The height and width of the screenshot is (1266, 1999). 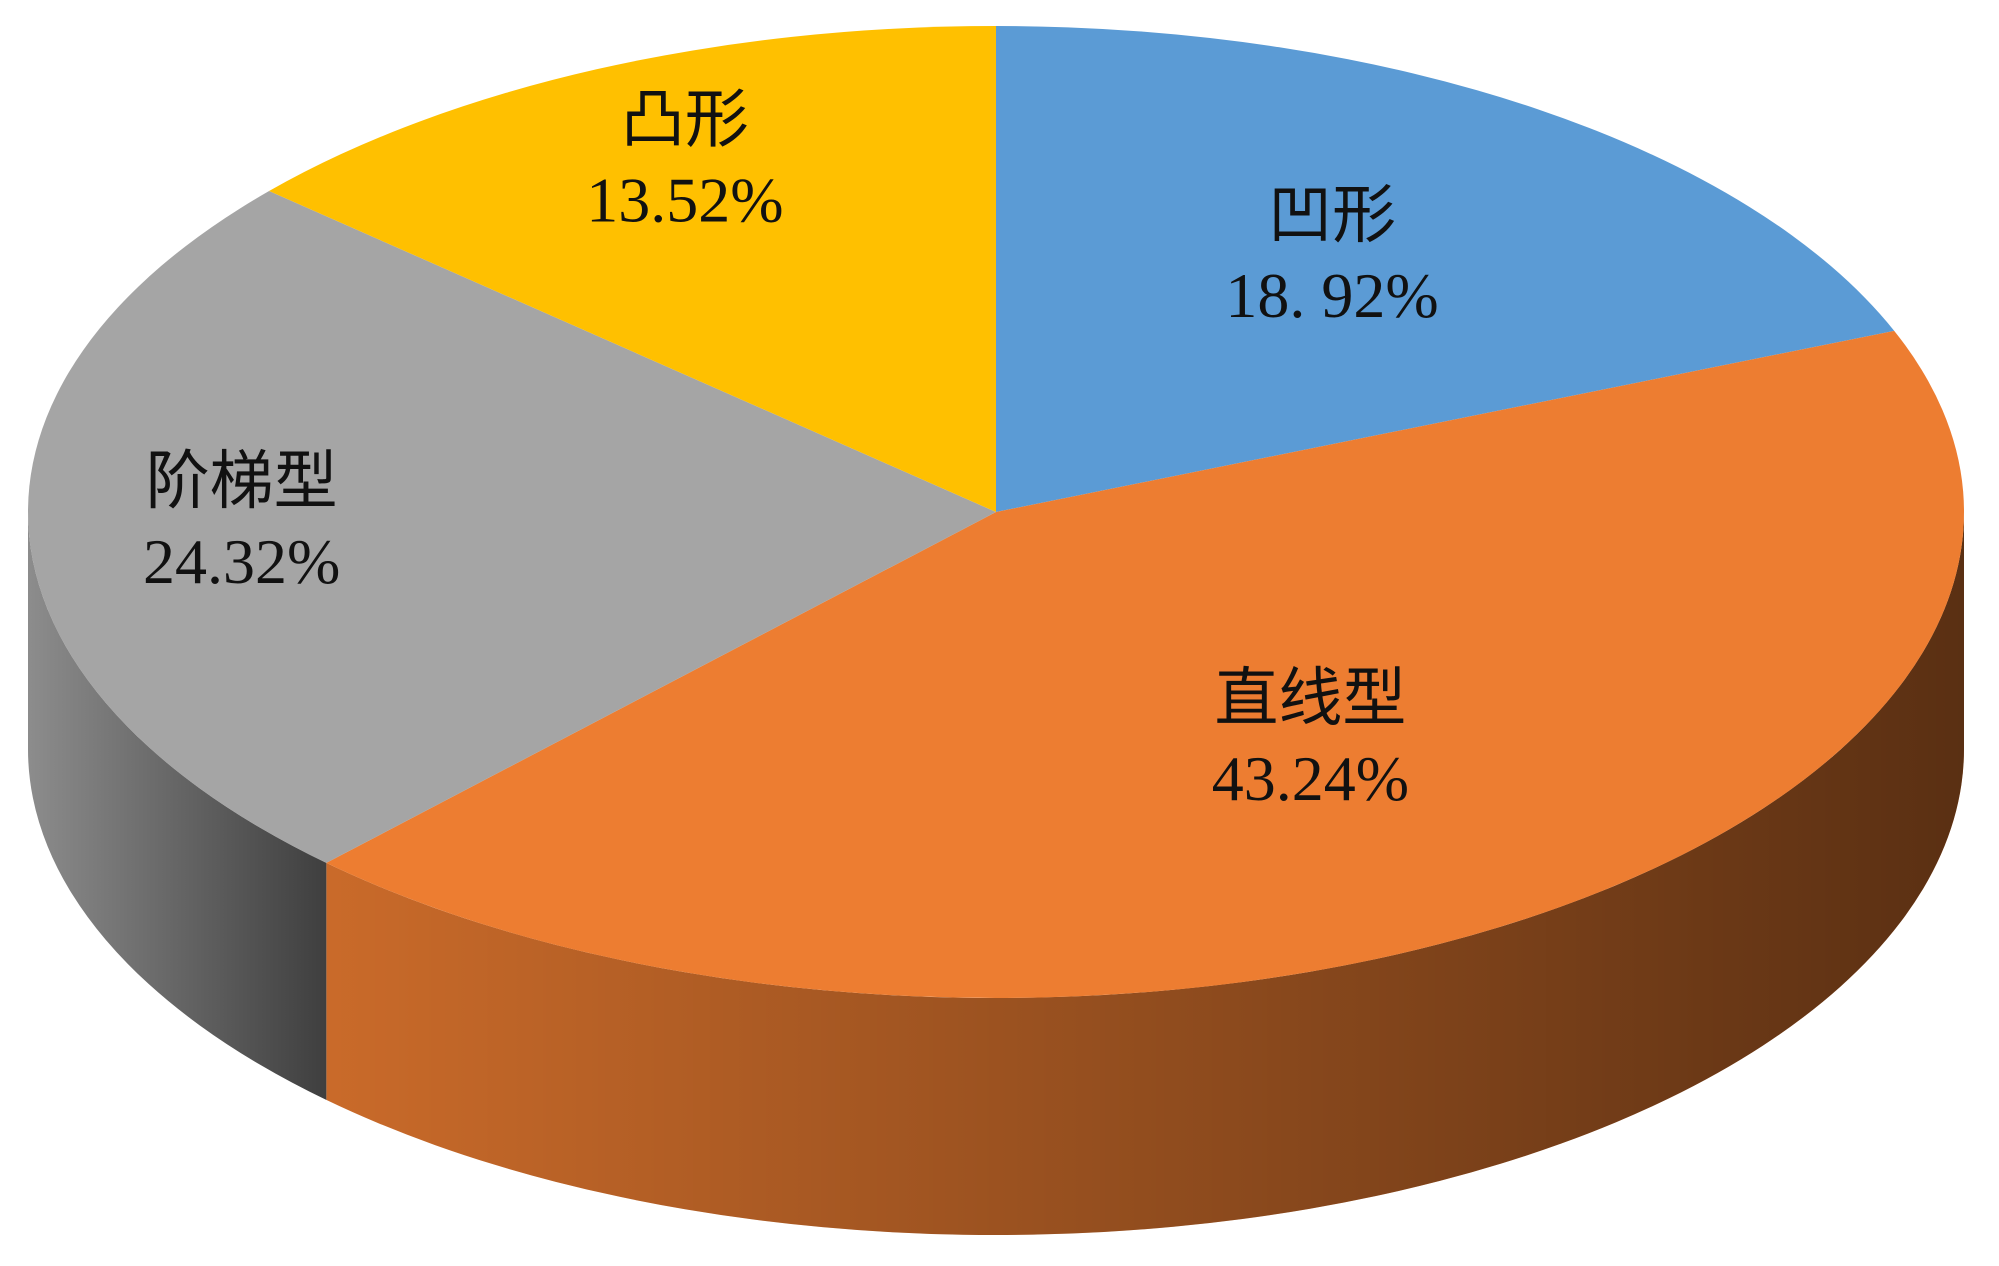 What do you see at coordinates (1310, 698) in the screenshot?
I see `slice-category-label: 直线型` at bounding box center [1310, 698].